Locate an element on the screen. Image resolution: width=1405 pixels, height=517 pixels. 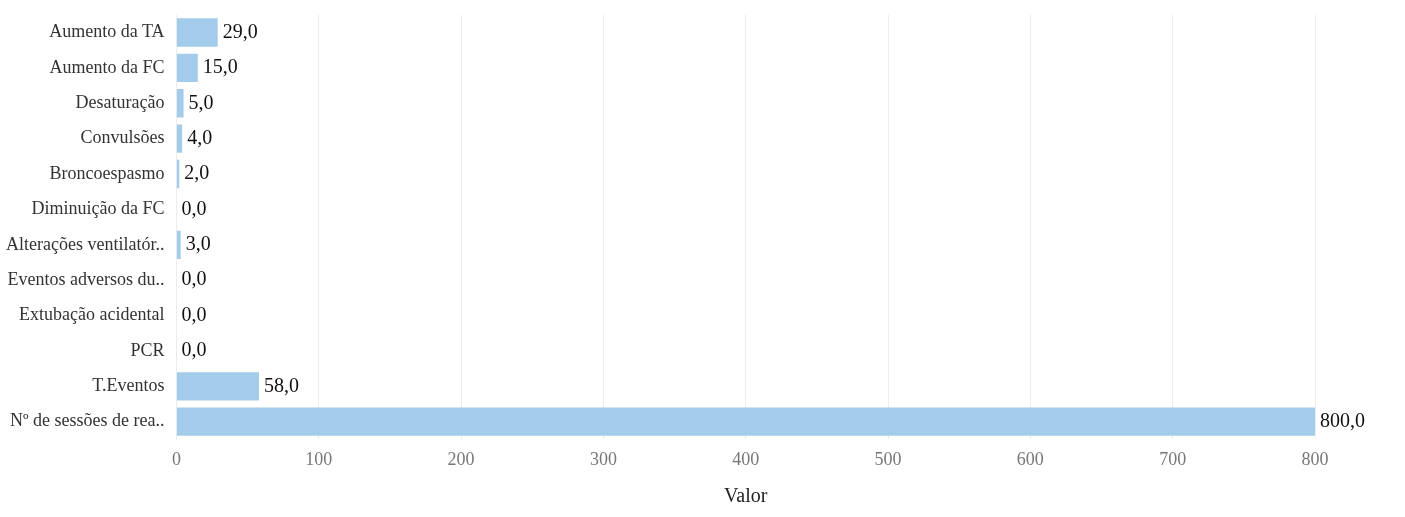
x-tick-label: 0 is located at coordinates (176, 458).